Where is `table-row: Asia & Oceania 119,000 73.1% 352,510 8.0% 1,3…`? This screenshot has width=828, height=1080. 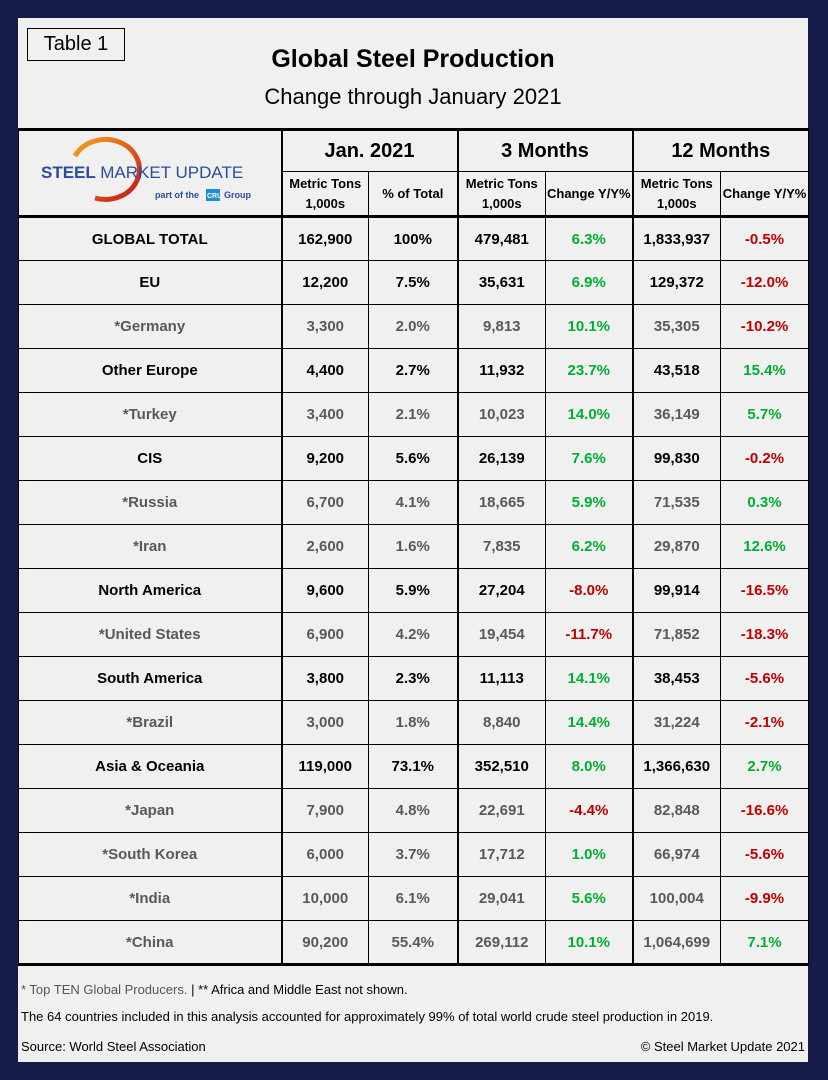
table-row: Asia & Oceania 119,000 73.1% 352,510 8.0% 1,3… is located at coordinates (414, 766).